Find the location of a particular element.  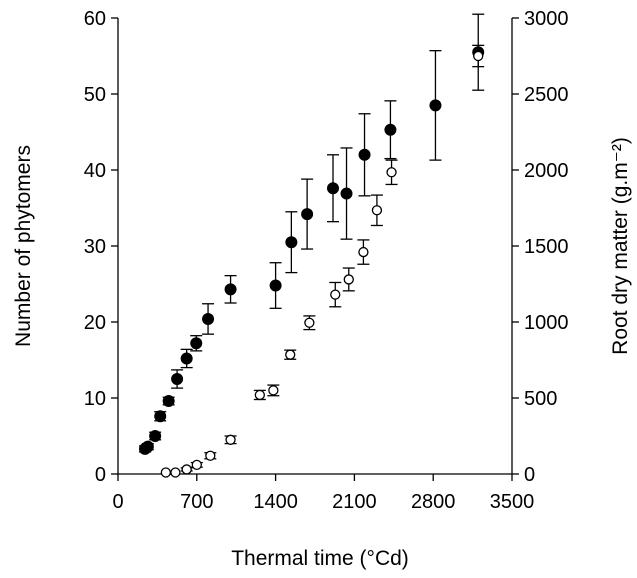

y-left-tick-label: 40 is located at coordinates (95, 171).